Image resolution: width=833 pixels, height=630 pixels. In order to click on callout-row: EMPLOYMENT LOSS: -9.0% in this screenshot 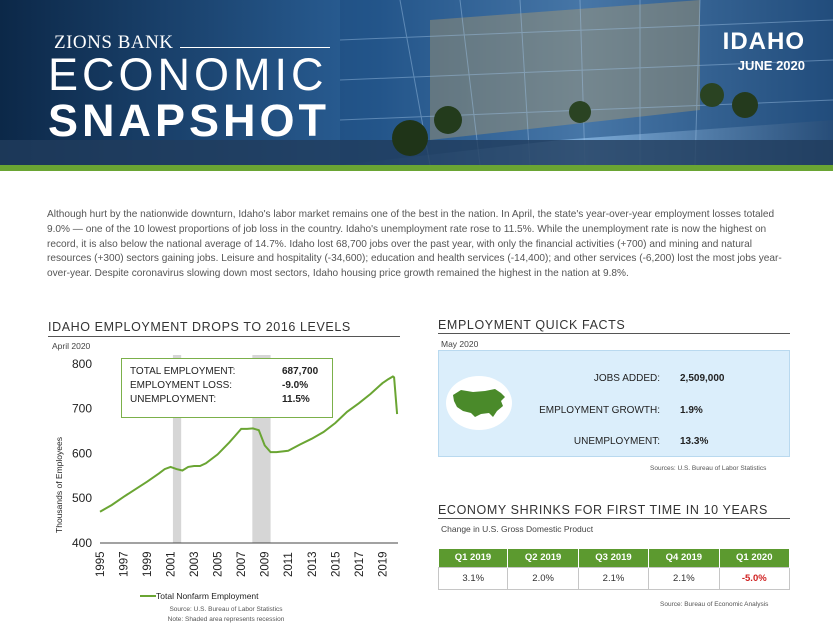, I will do `click(231, 387)`.